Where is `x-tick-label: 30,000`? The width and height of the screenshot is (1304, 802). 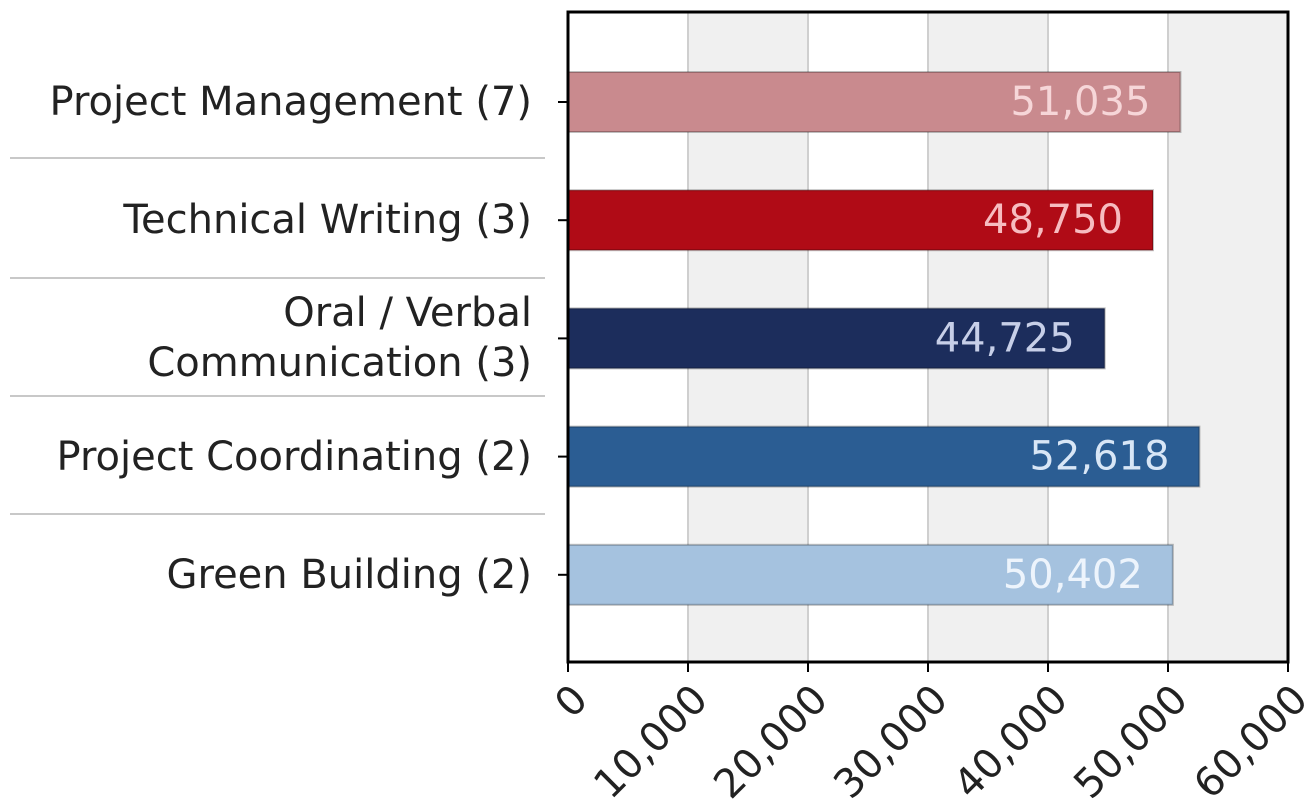
x-tick-label: 30,000 is located at coordinates (890, 739).